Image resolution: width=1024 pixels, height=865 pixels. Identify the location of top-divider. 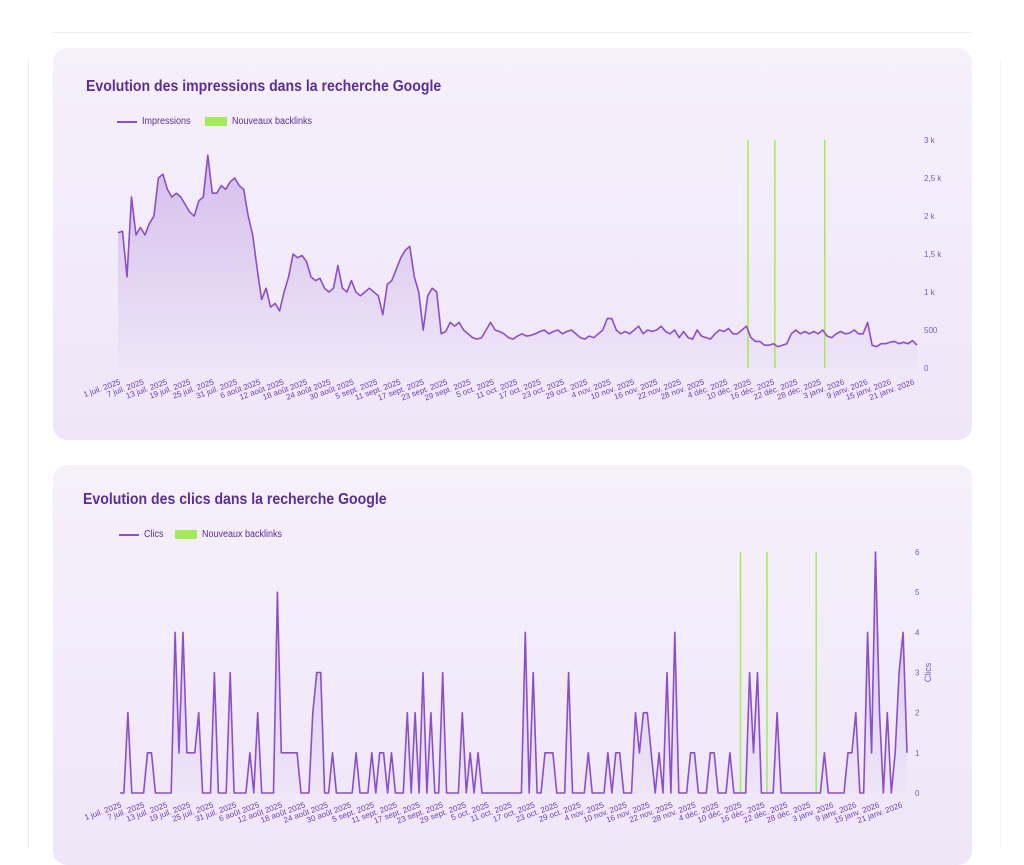
(512, 32).